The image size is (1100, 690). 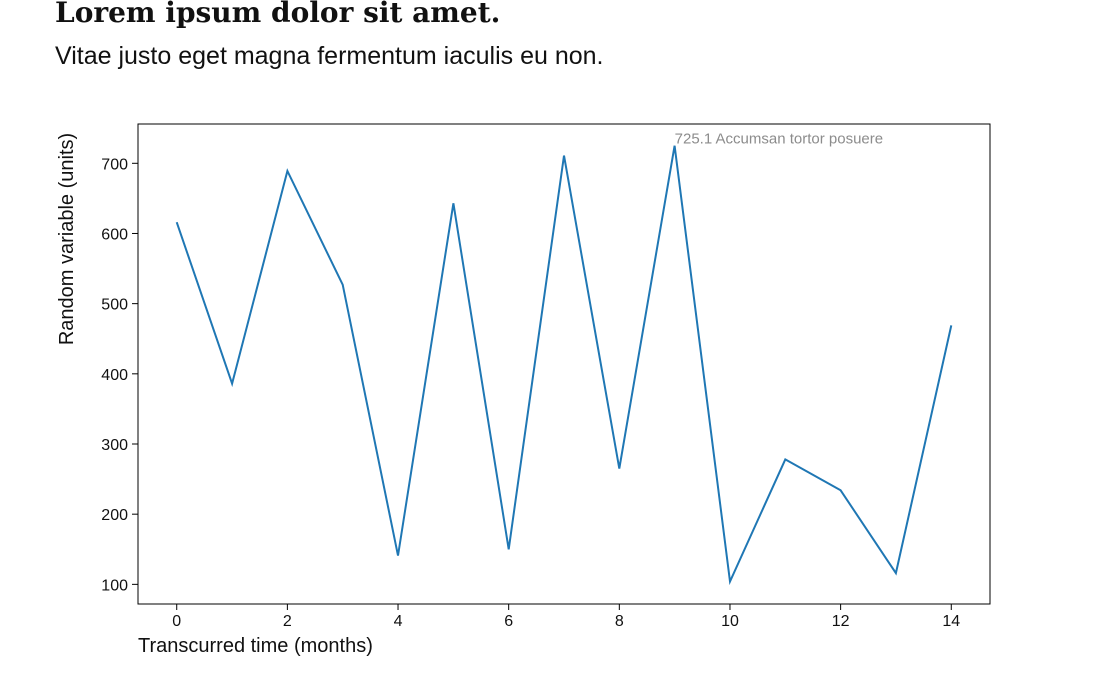 I want to click on y-tick-label: 200, so click(x=114, y=515).